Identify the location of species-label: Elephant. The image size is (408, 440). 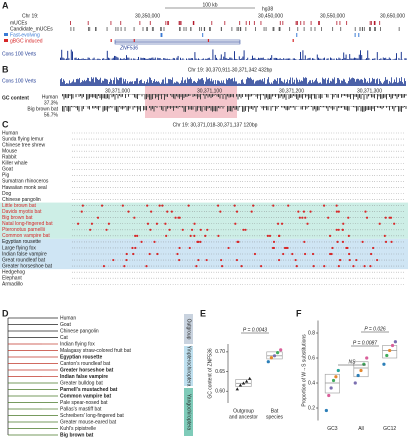
(12, 279).